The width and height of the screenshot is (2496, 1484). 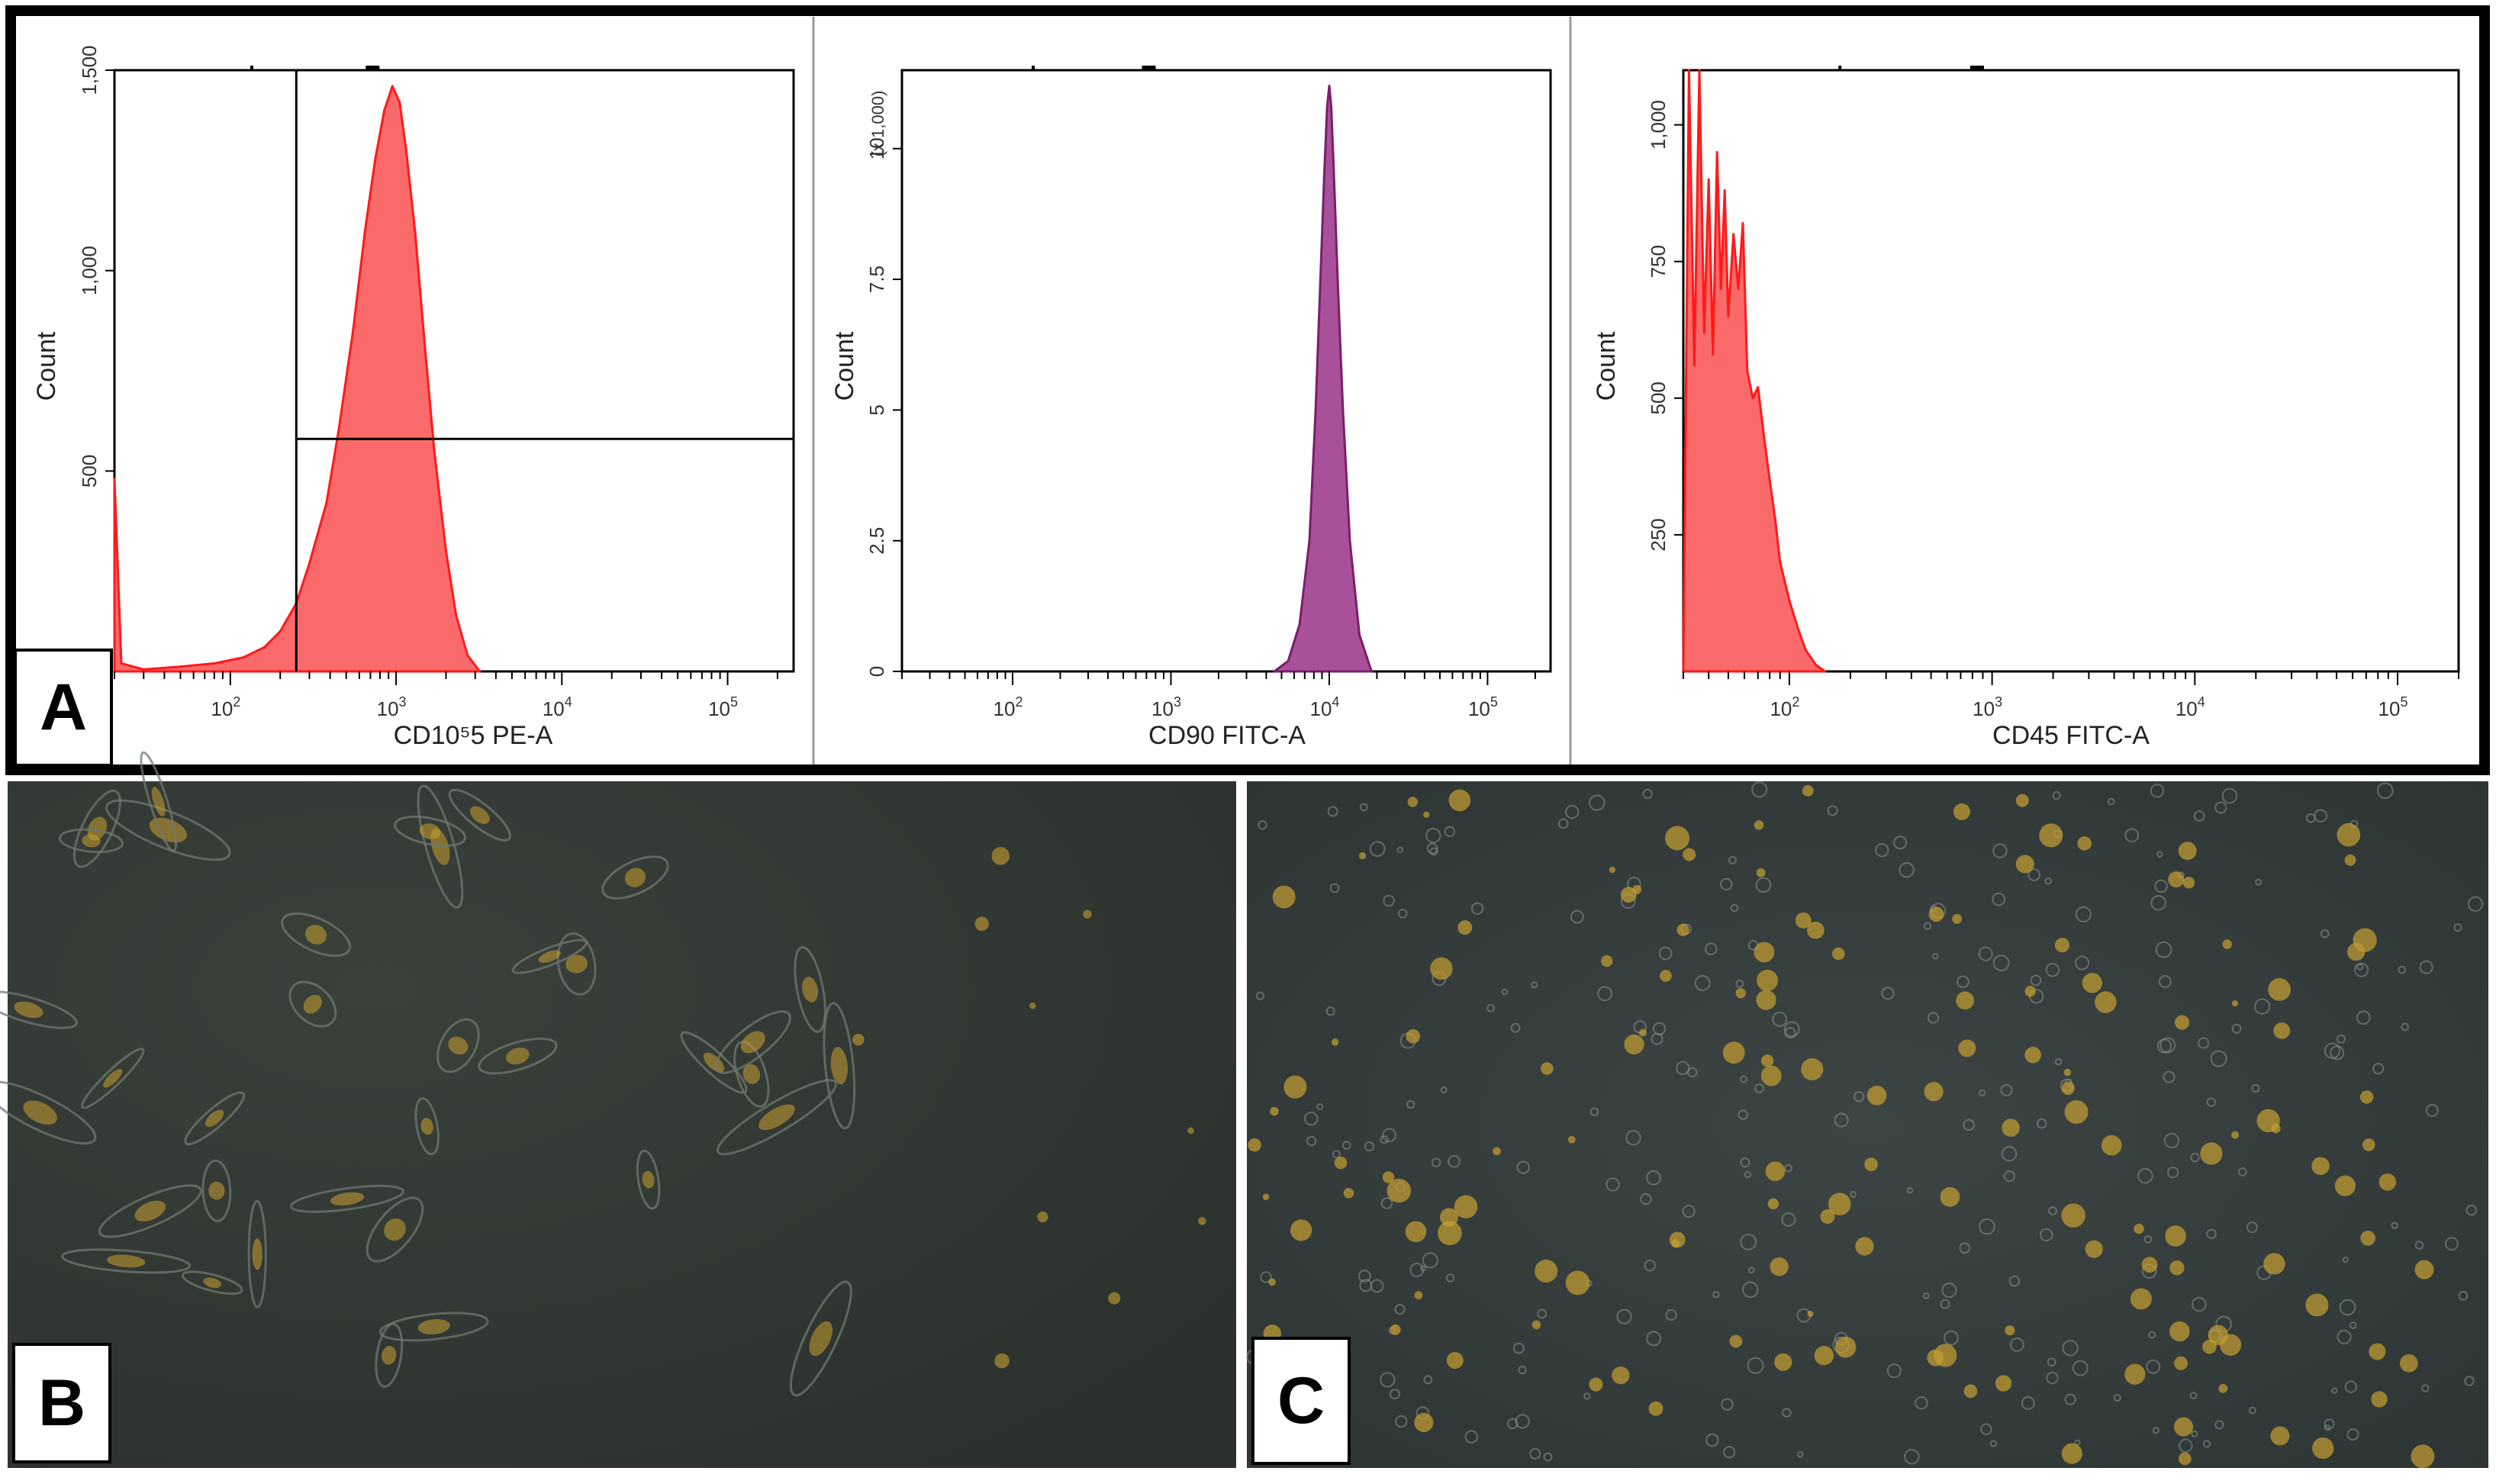 What do you see at coordinates (1190, 1131) in the screenshot?
I see `round-cell` at bounding box center [1190, 1131].